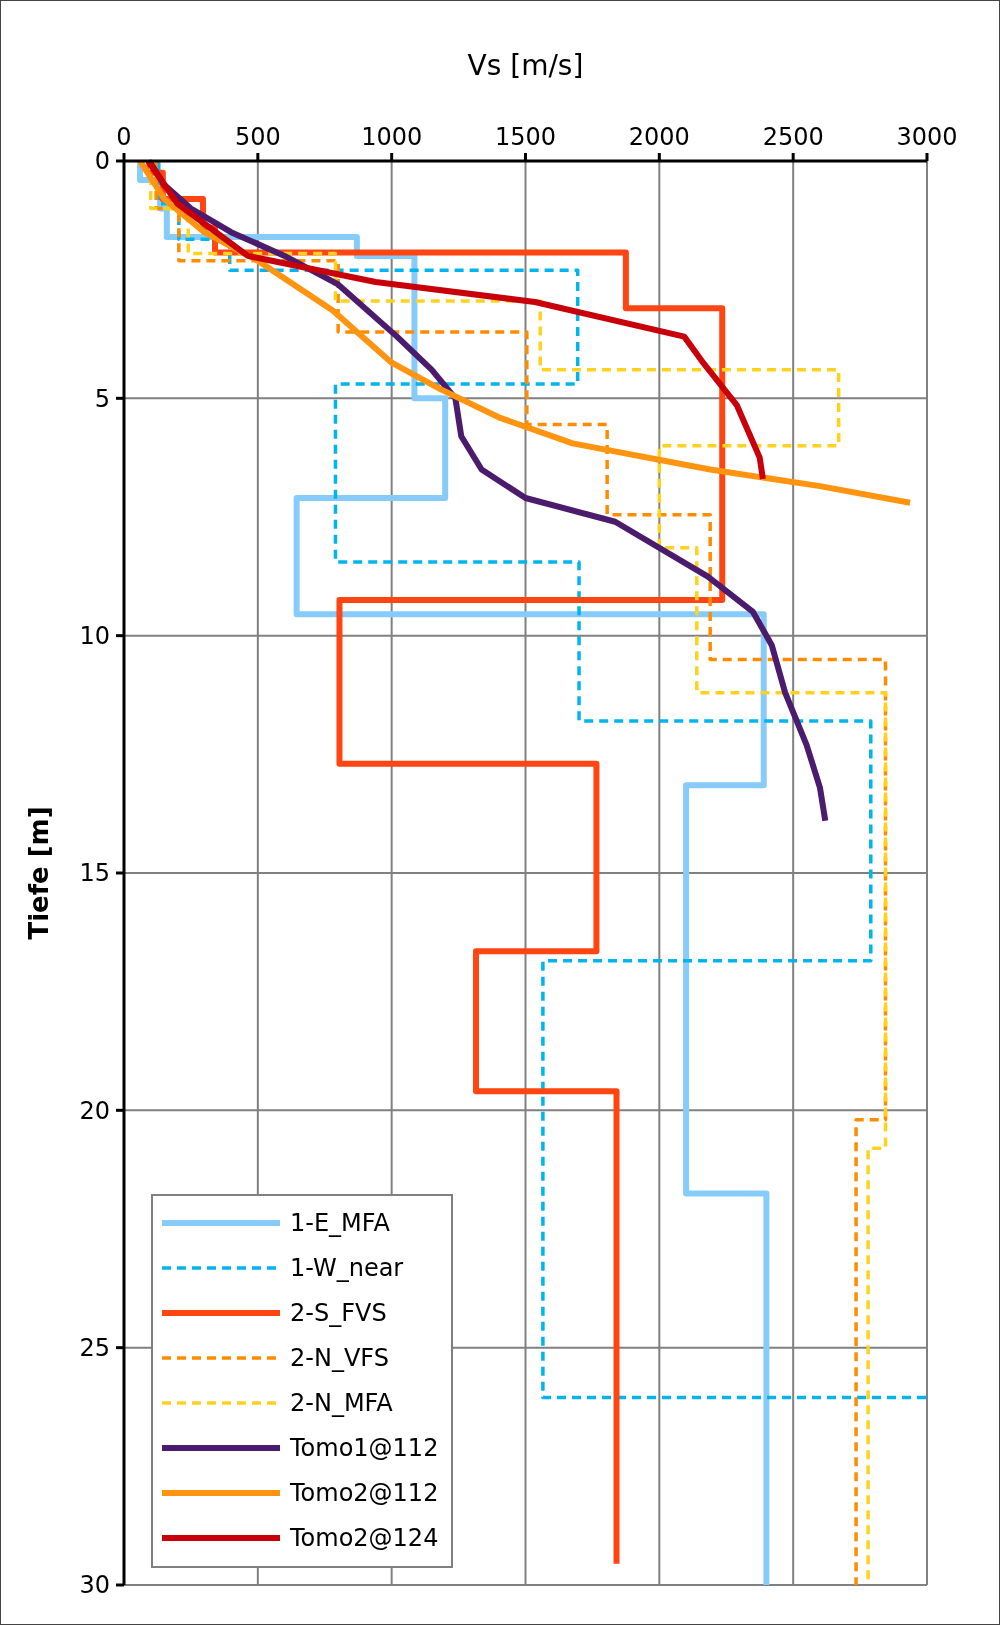 The height and width of the screenshot is (1625, 1000). I want to click on legend-label: Tomo2@124, so click(364, 1538).